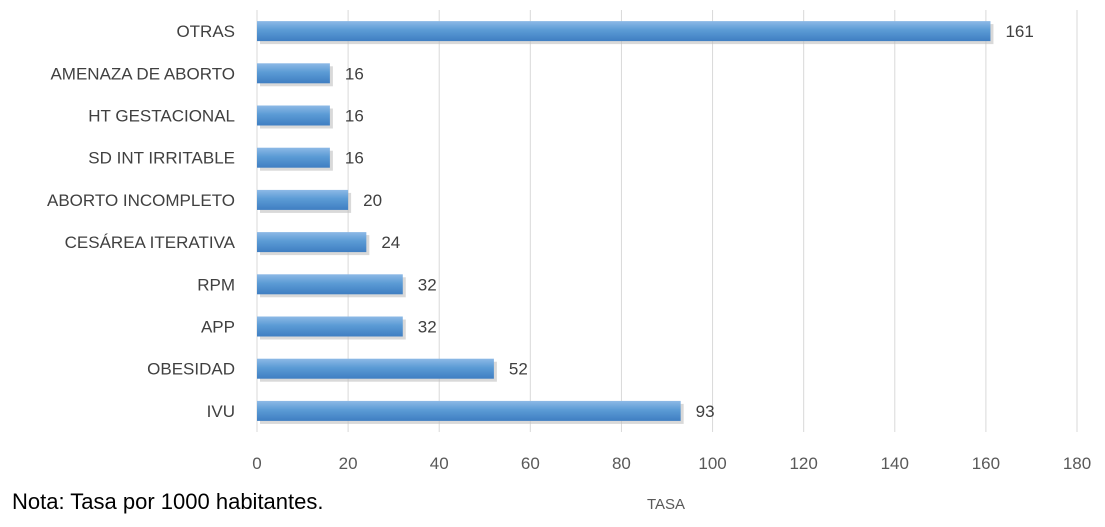 The width and height of the screenshot is (1105, 527). Describe the element at coordinates (218, 327) in the screenshot. I see `category-label: APP` at that location.